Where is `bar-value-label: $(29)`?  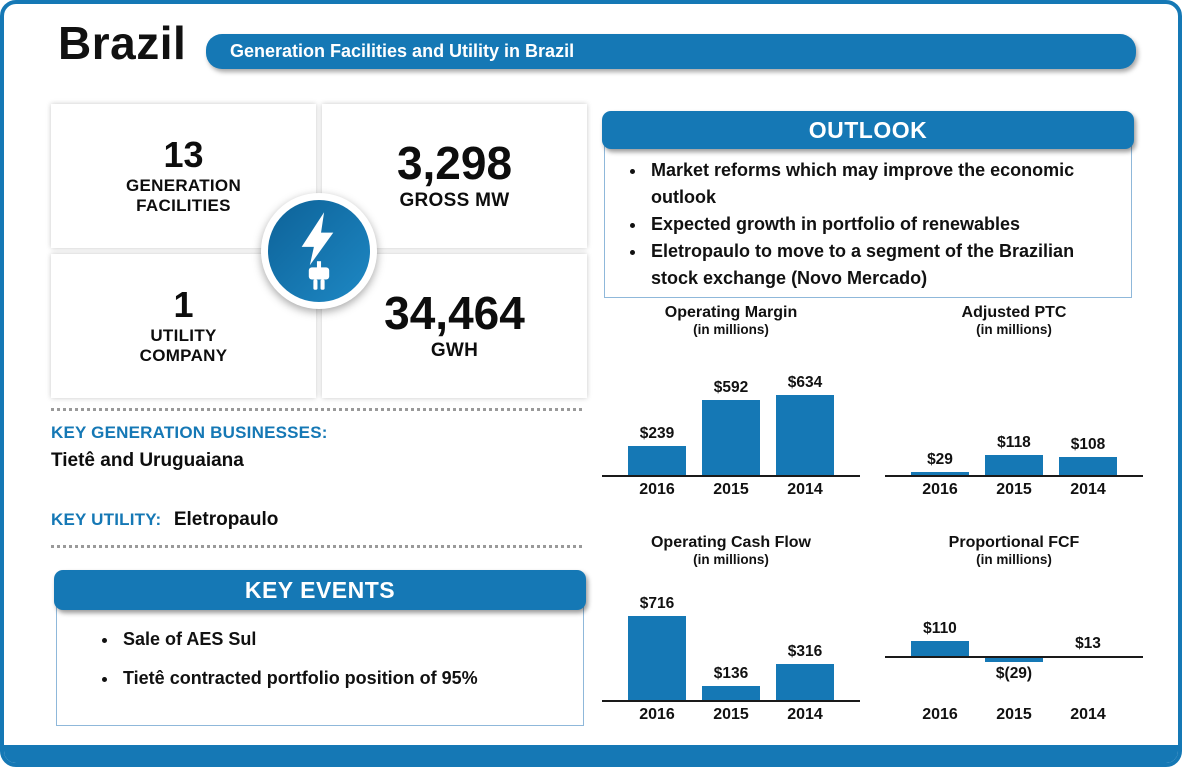
bar-value-label: $(29) is located at coordinates (1014, 673).